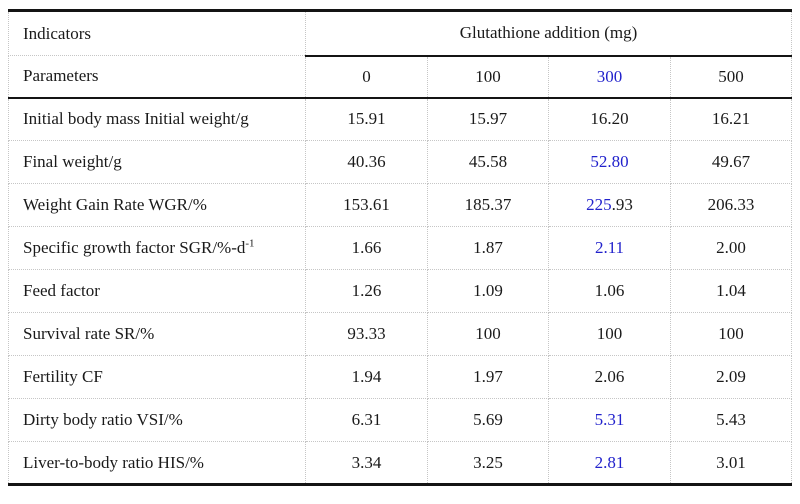  I want to click on value-cell: 1.06, so click(609, 291).